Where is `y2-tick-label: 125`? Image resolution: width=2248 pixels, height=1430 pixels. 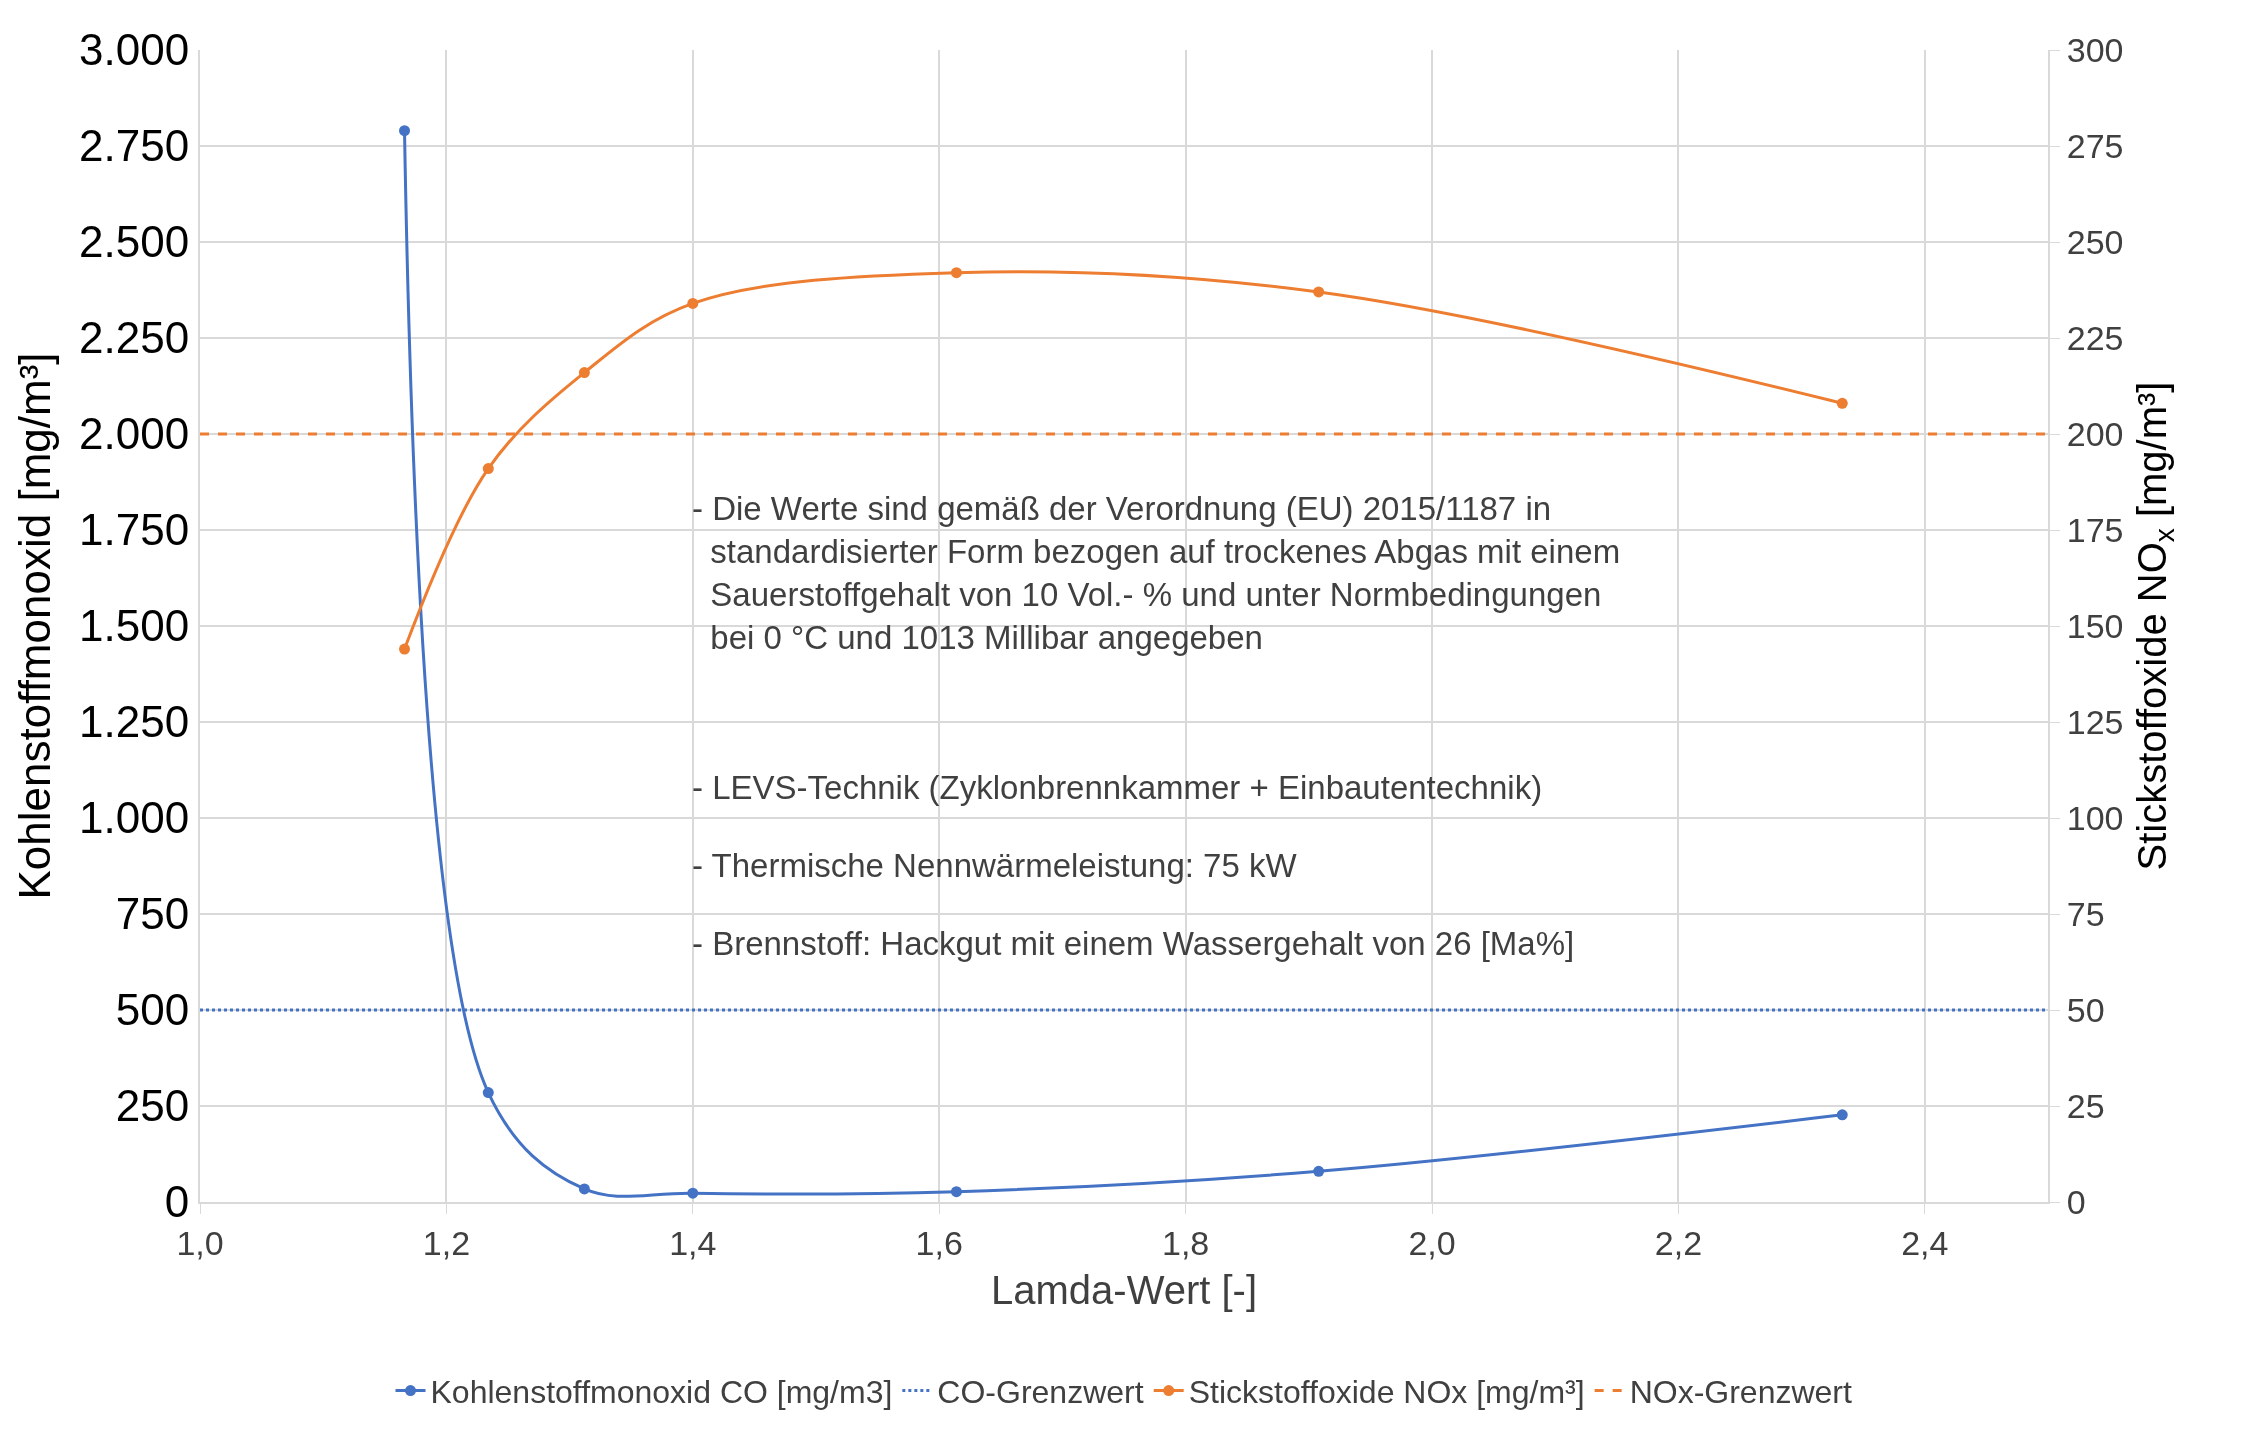
y2-tick-label: 125 is located at coordinates (2095, 721).